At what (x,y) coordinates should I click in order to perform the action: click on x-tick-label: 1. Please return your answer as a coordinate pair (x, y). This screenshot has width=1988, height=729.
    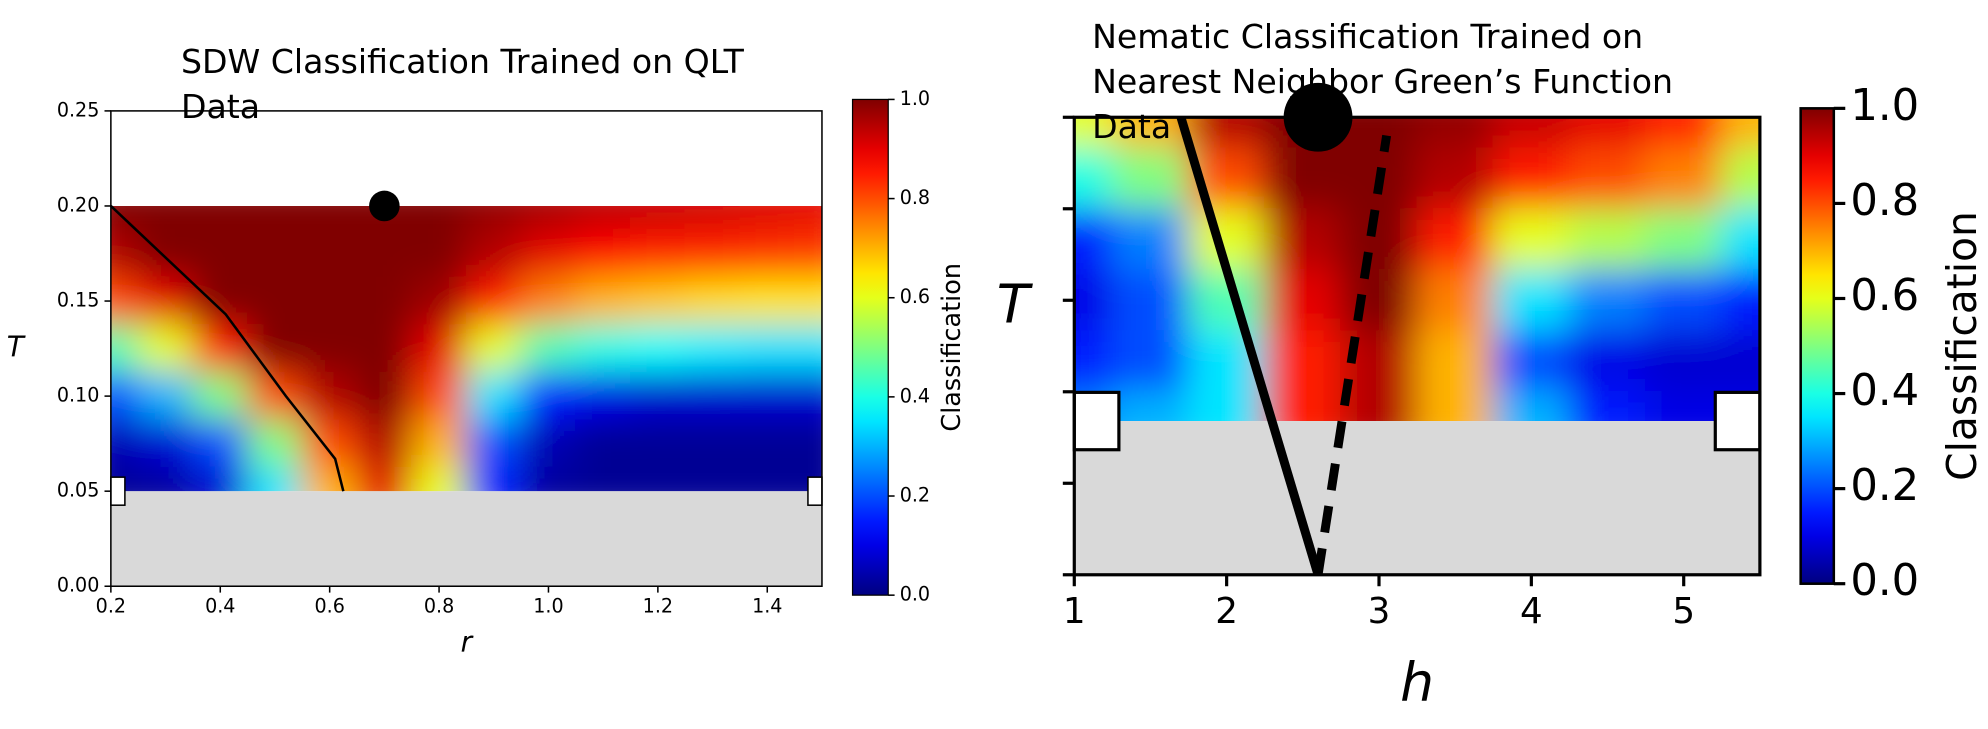
    Looking at the image, I should click on (1074, 611).